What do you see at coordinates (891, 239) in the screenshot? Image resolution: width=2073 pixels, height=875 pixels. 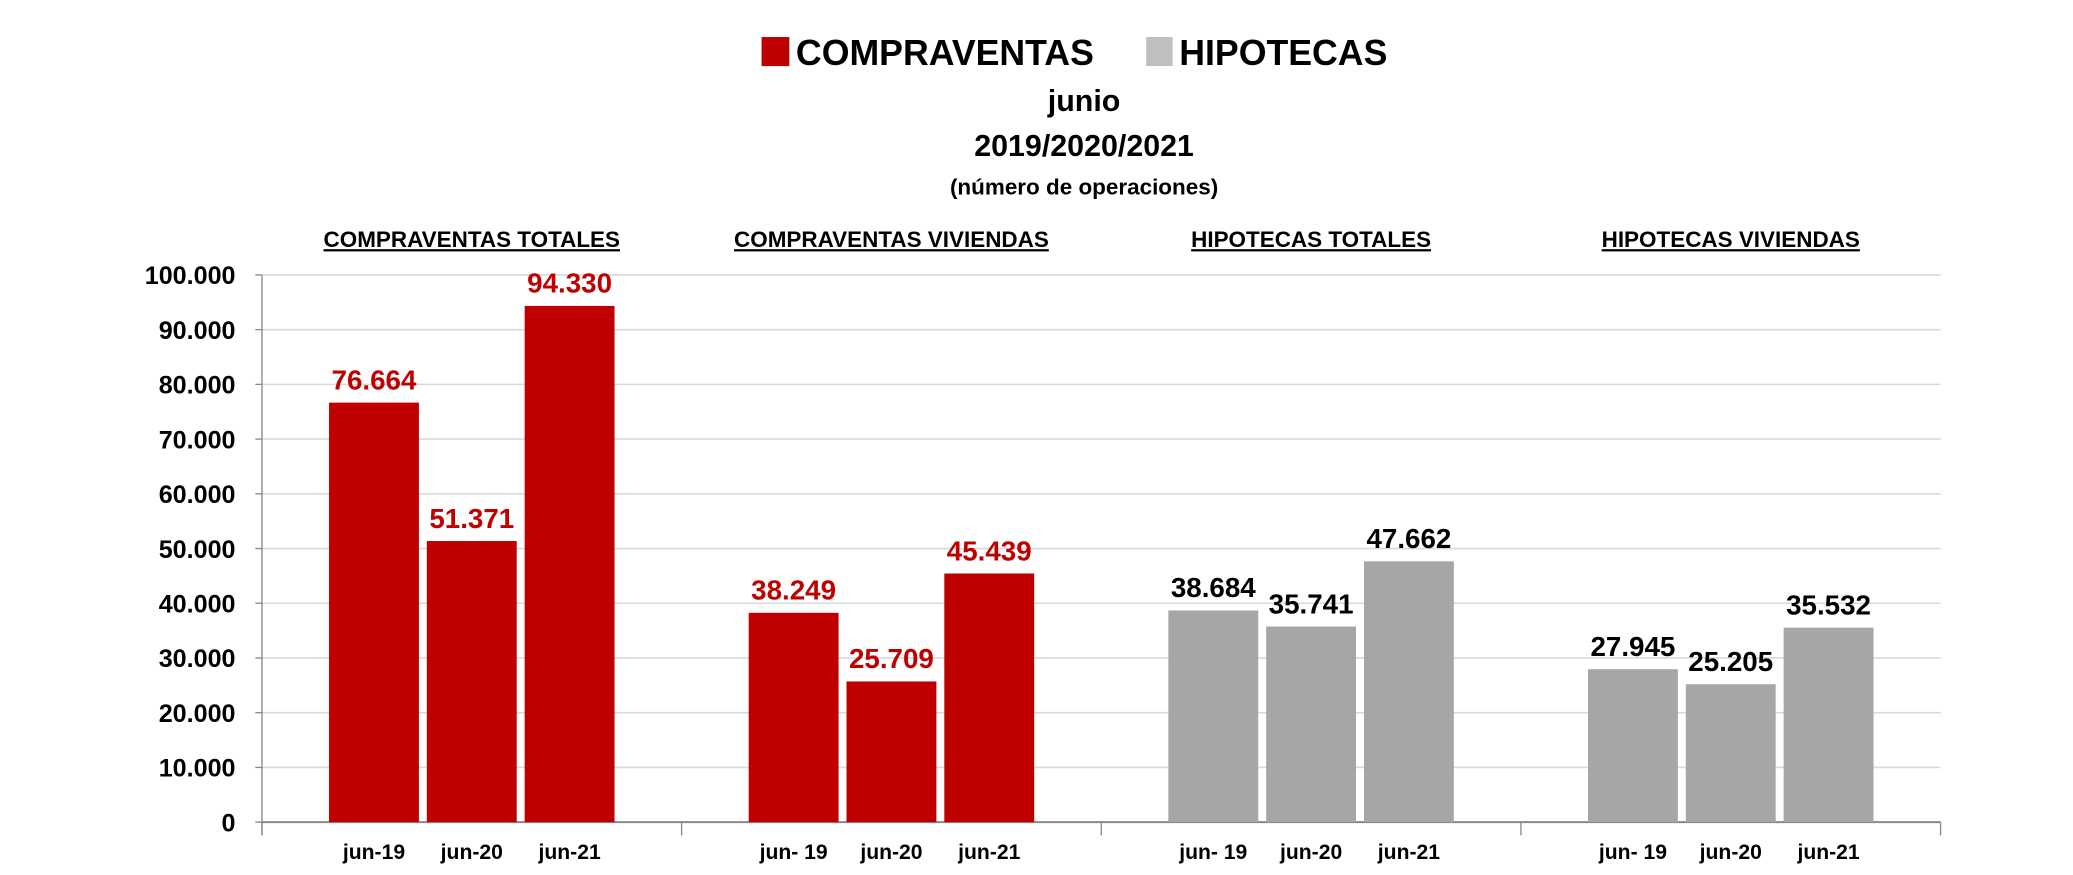 I see `group-title: COMPRAVENTAS VIVIENDAS` at bounding box center [891, 239].